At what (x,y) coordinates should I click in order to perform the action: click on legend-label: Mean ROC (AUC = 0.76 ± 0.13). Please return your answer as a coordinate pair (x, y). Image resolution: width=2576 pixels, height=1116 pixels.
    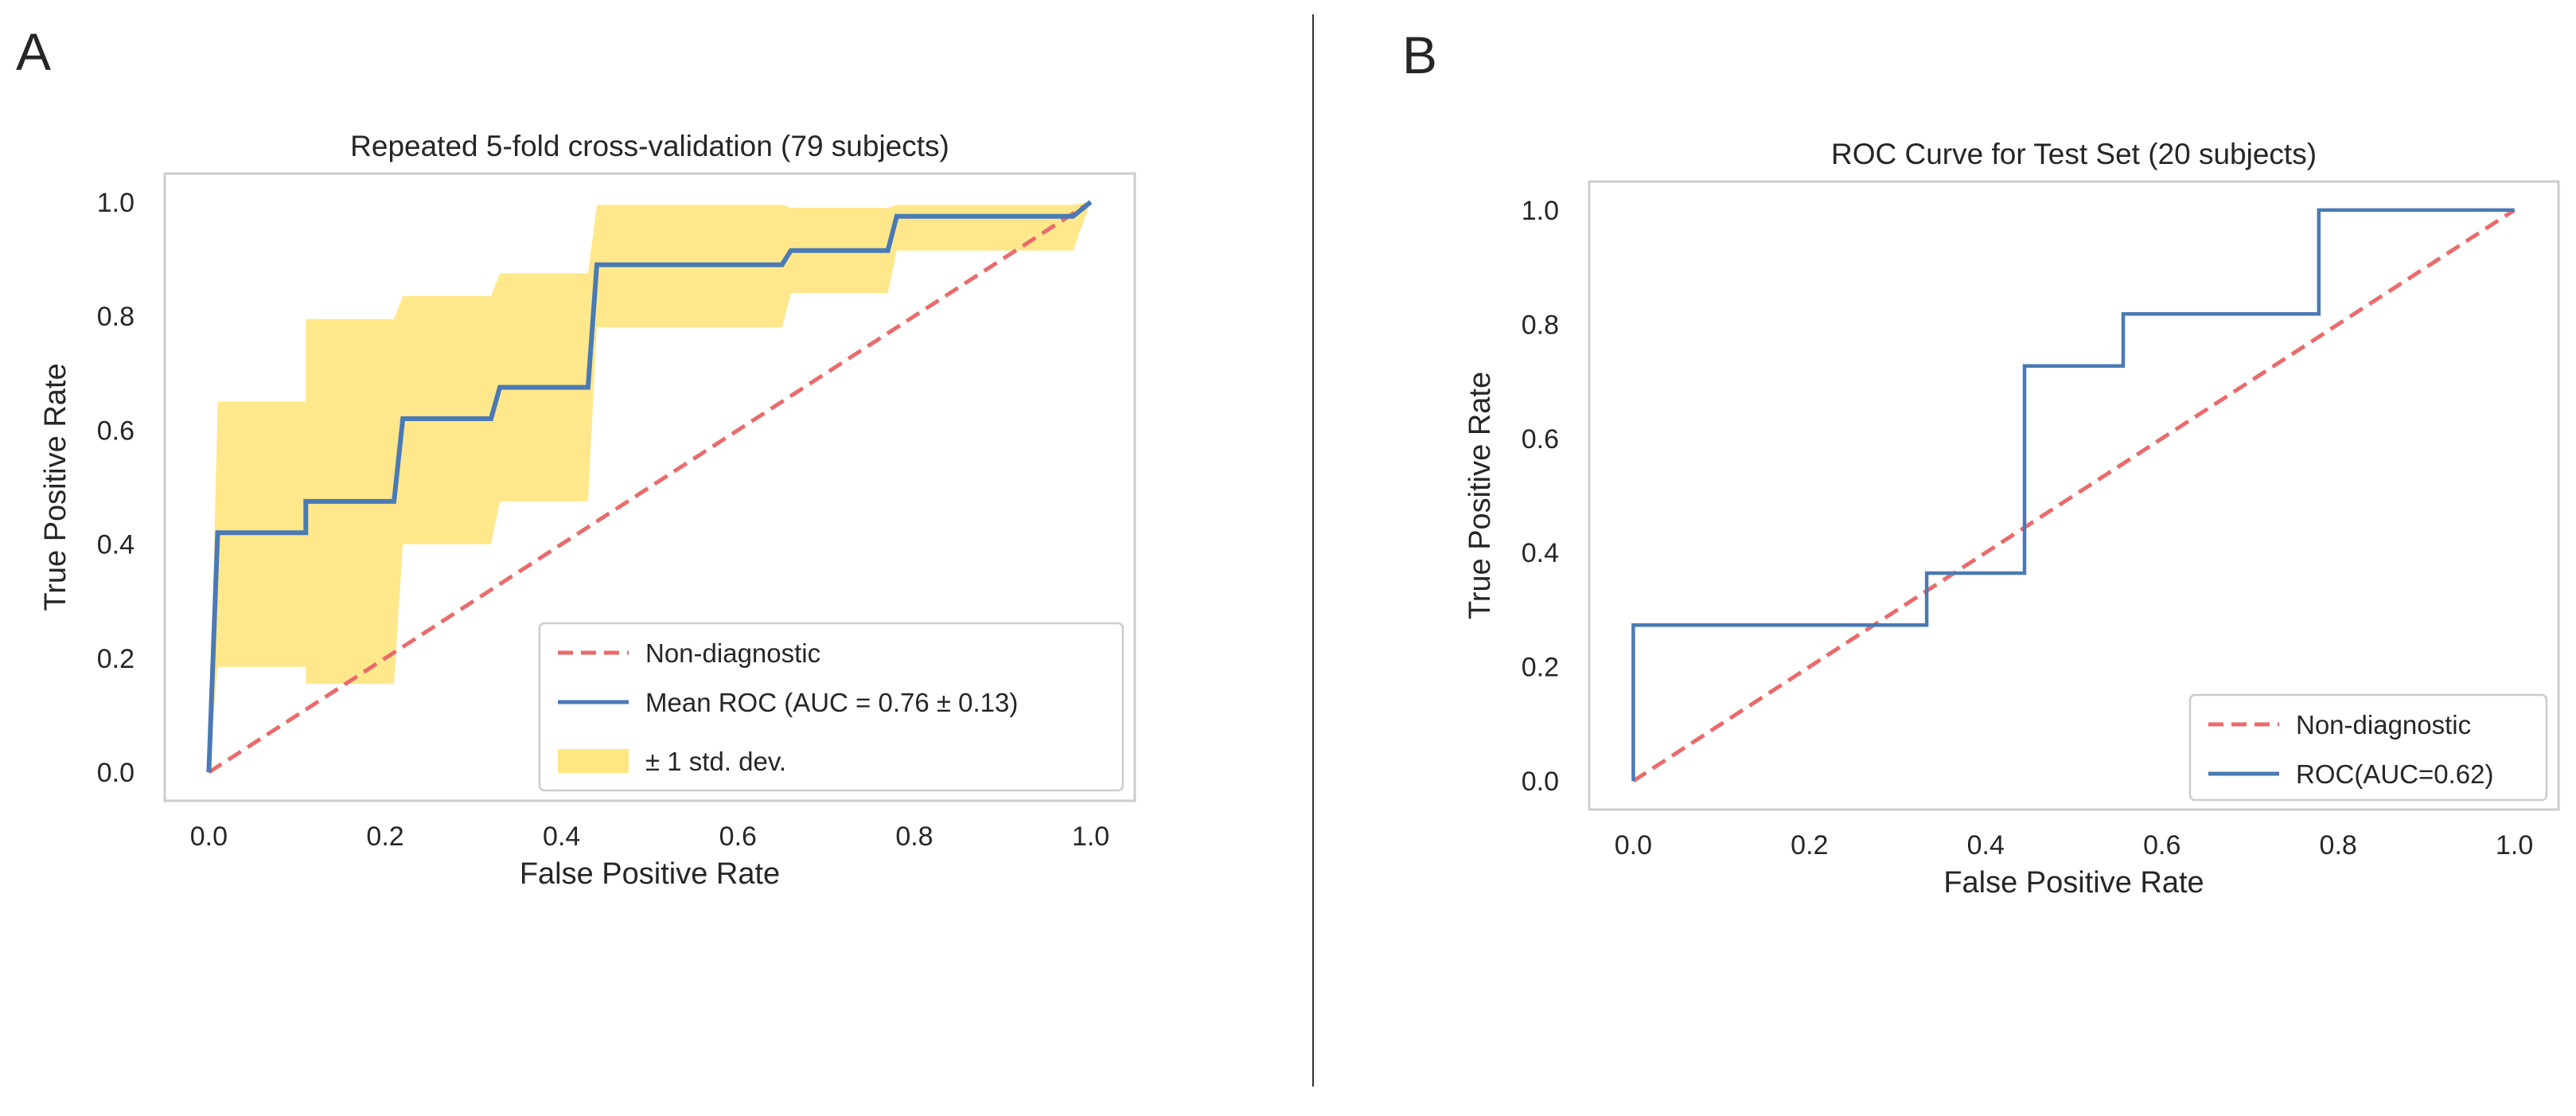
    Looking at the image, I should click on (832, 702).